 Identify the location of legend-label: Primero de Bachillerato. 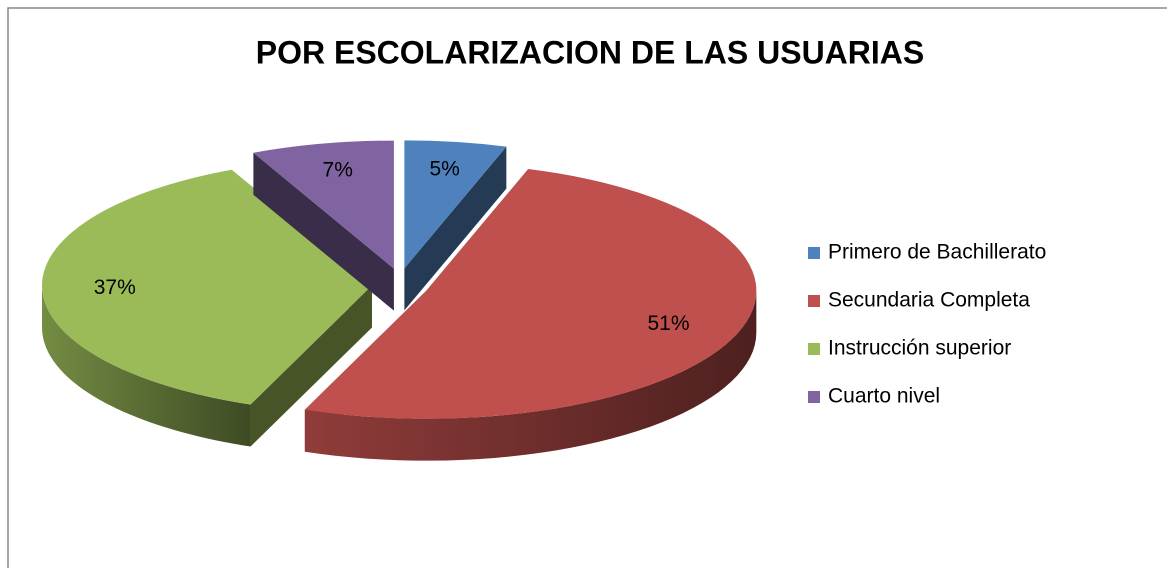
(937, 252).